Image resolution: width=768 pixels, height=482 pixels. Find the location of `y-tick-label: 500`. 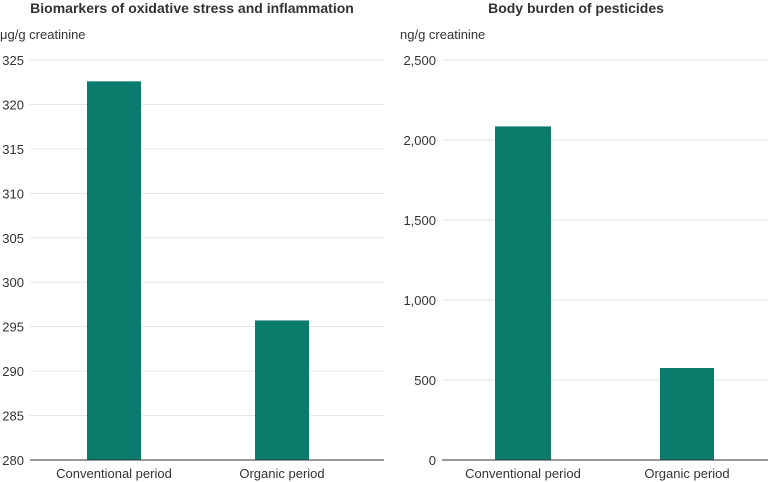

y-tick-label: 500 is located at coordinates (425, 380).